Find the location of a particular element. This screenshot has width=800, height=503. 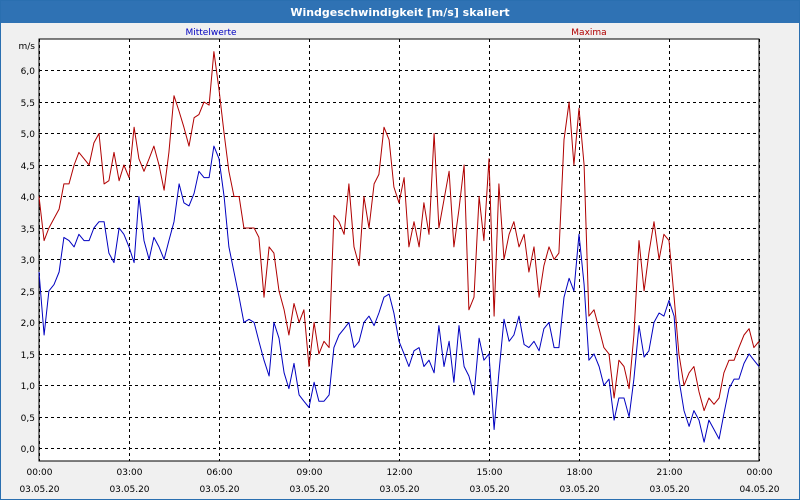

x-tick-time-label: 21:00 is located at coordinates (670, 473).